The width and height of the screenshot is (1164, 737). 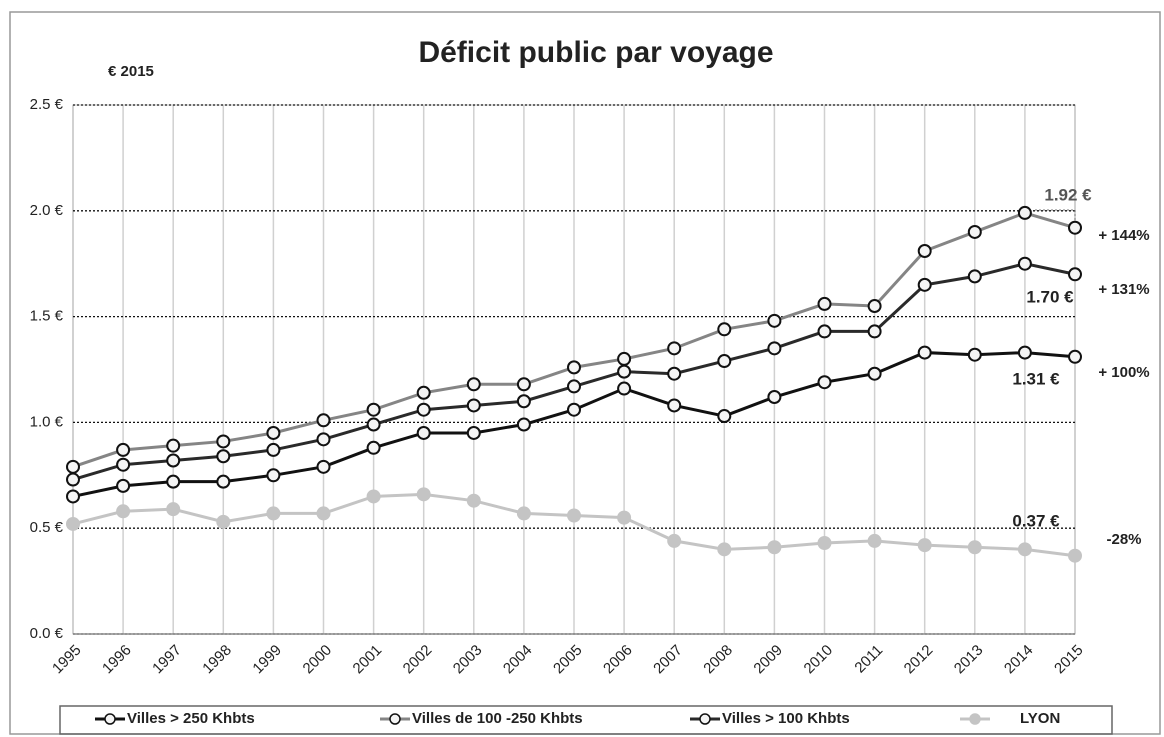 What do you see at coordinates (47, 527) in the screenshot?
I see `y-tick-label: 0.5 €` at bounding box center [47, 527].